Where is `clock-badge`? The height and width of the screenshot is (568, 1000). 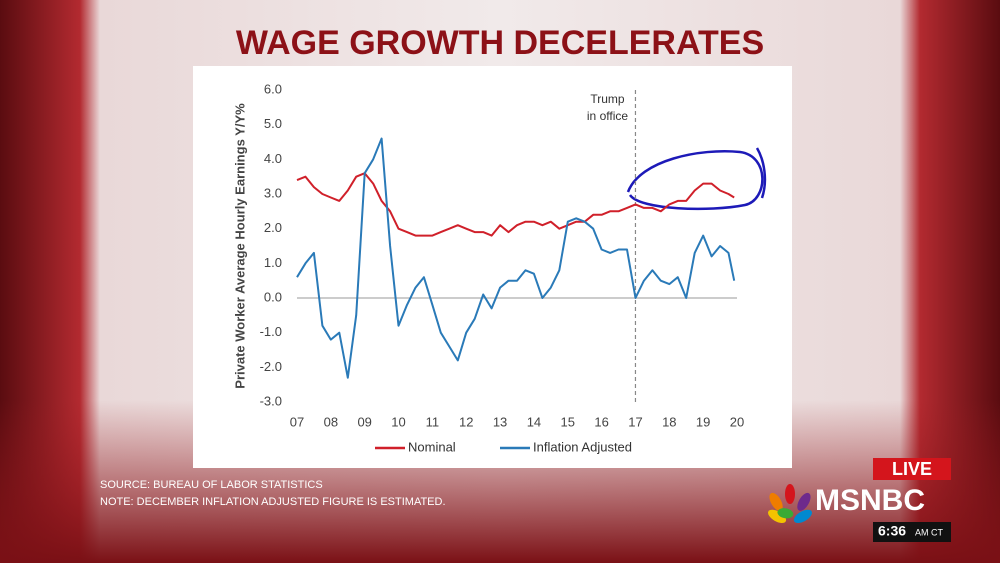 clock-badge is located at coordinates (912, 532).